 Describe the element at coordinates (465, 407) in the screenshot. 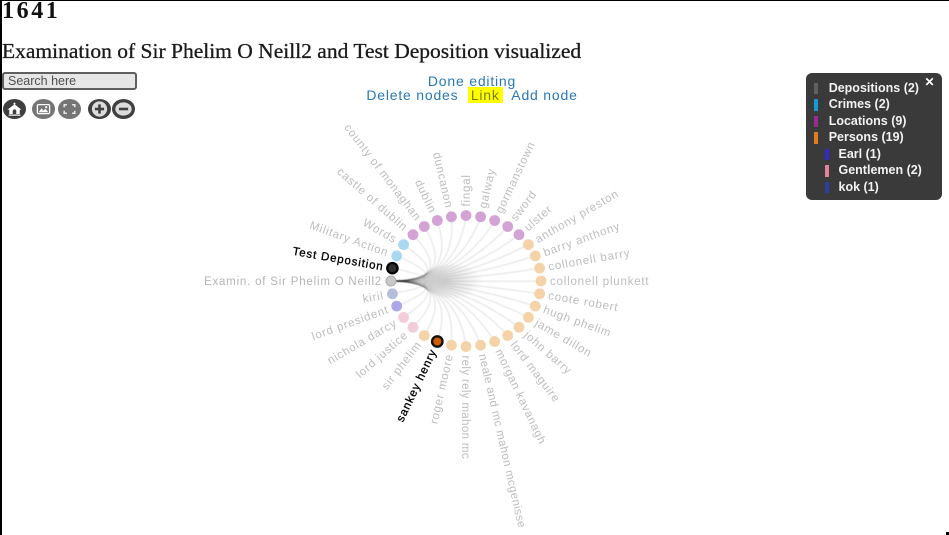

I see `svg-text: rely rely mahon mc` at that location.